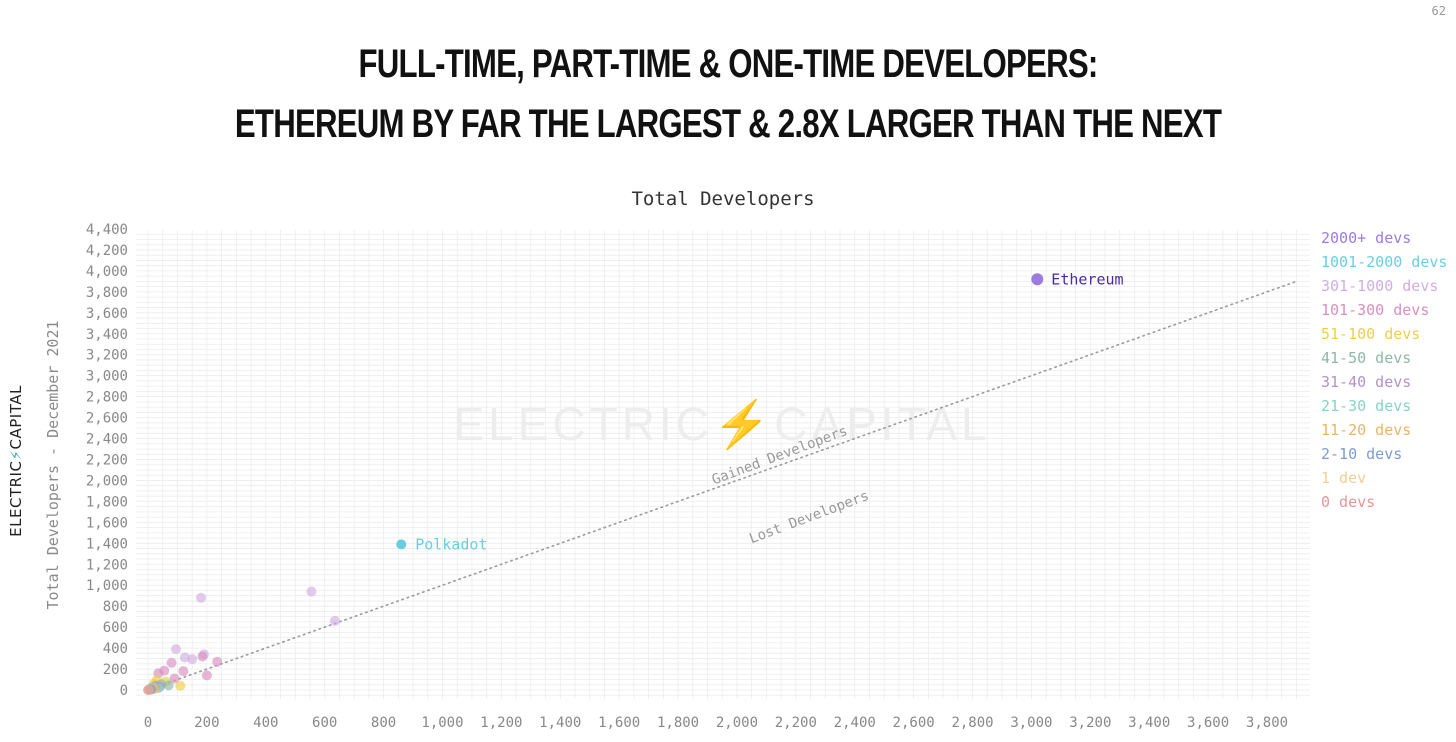 The height and width of the screenshot is (742, 1456). Describe the element at coordinates (1090, 723) in the screenshot. I see `x-tick-label: 3,200` at that location.